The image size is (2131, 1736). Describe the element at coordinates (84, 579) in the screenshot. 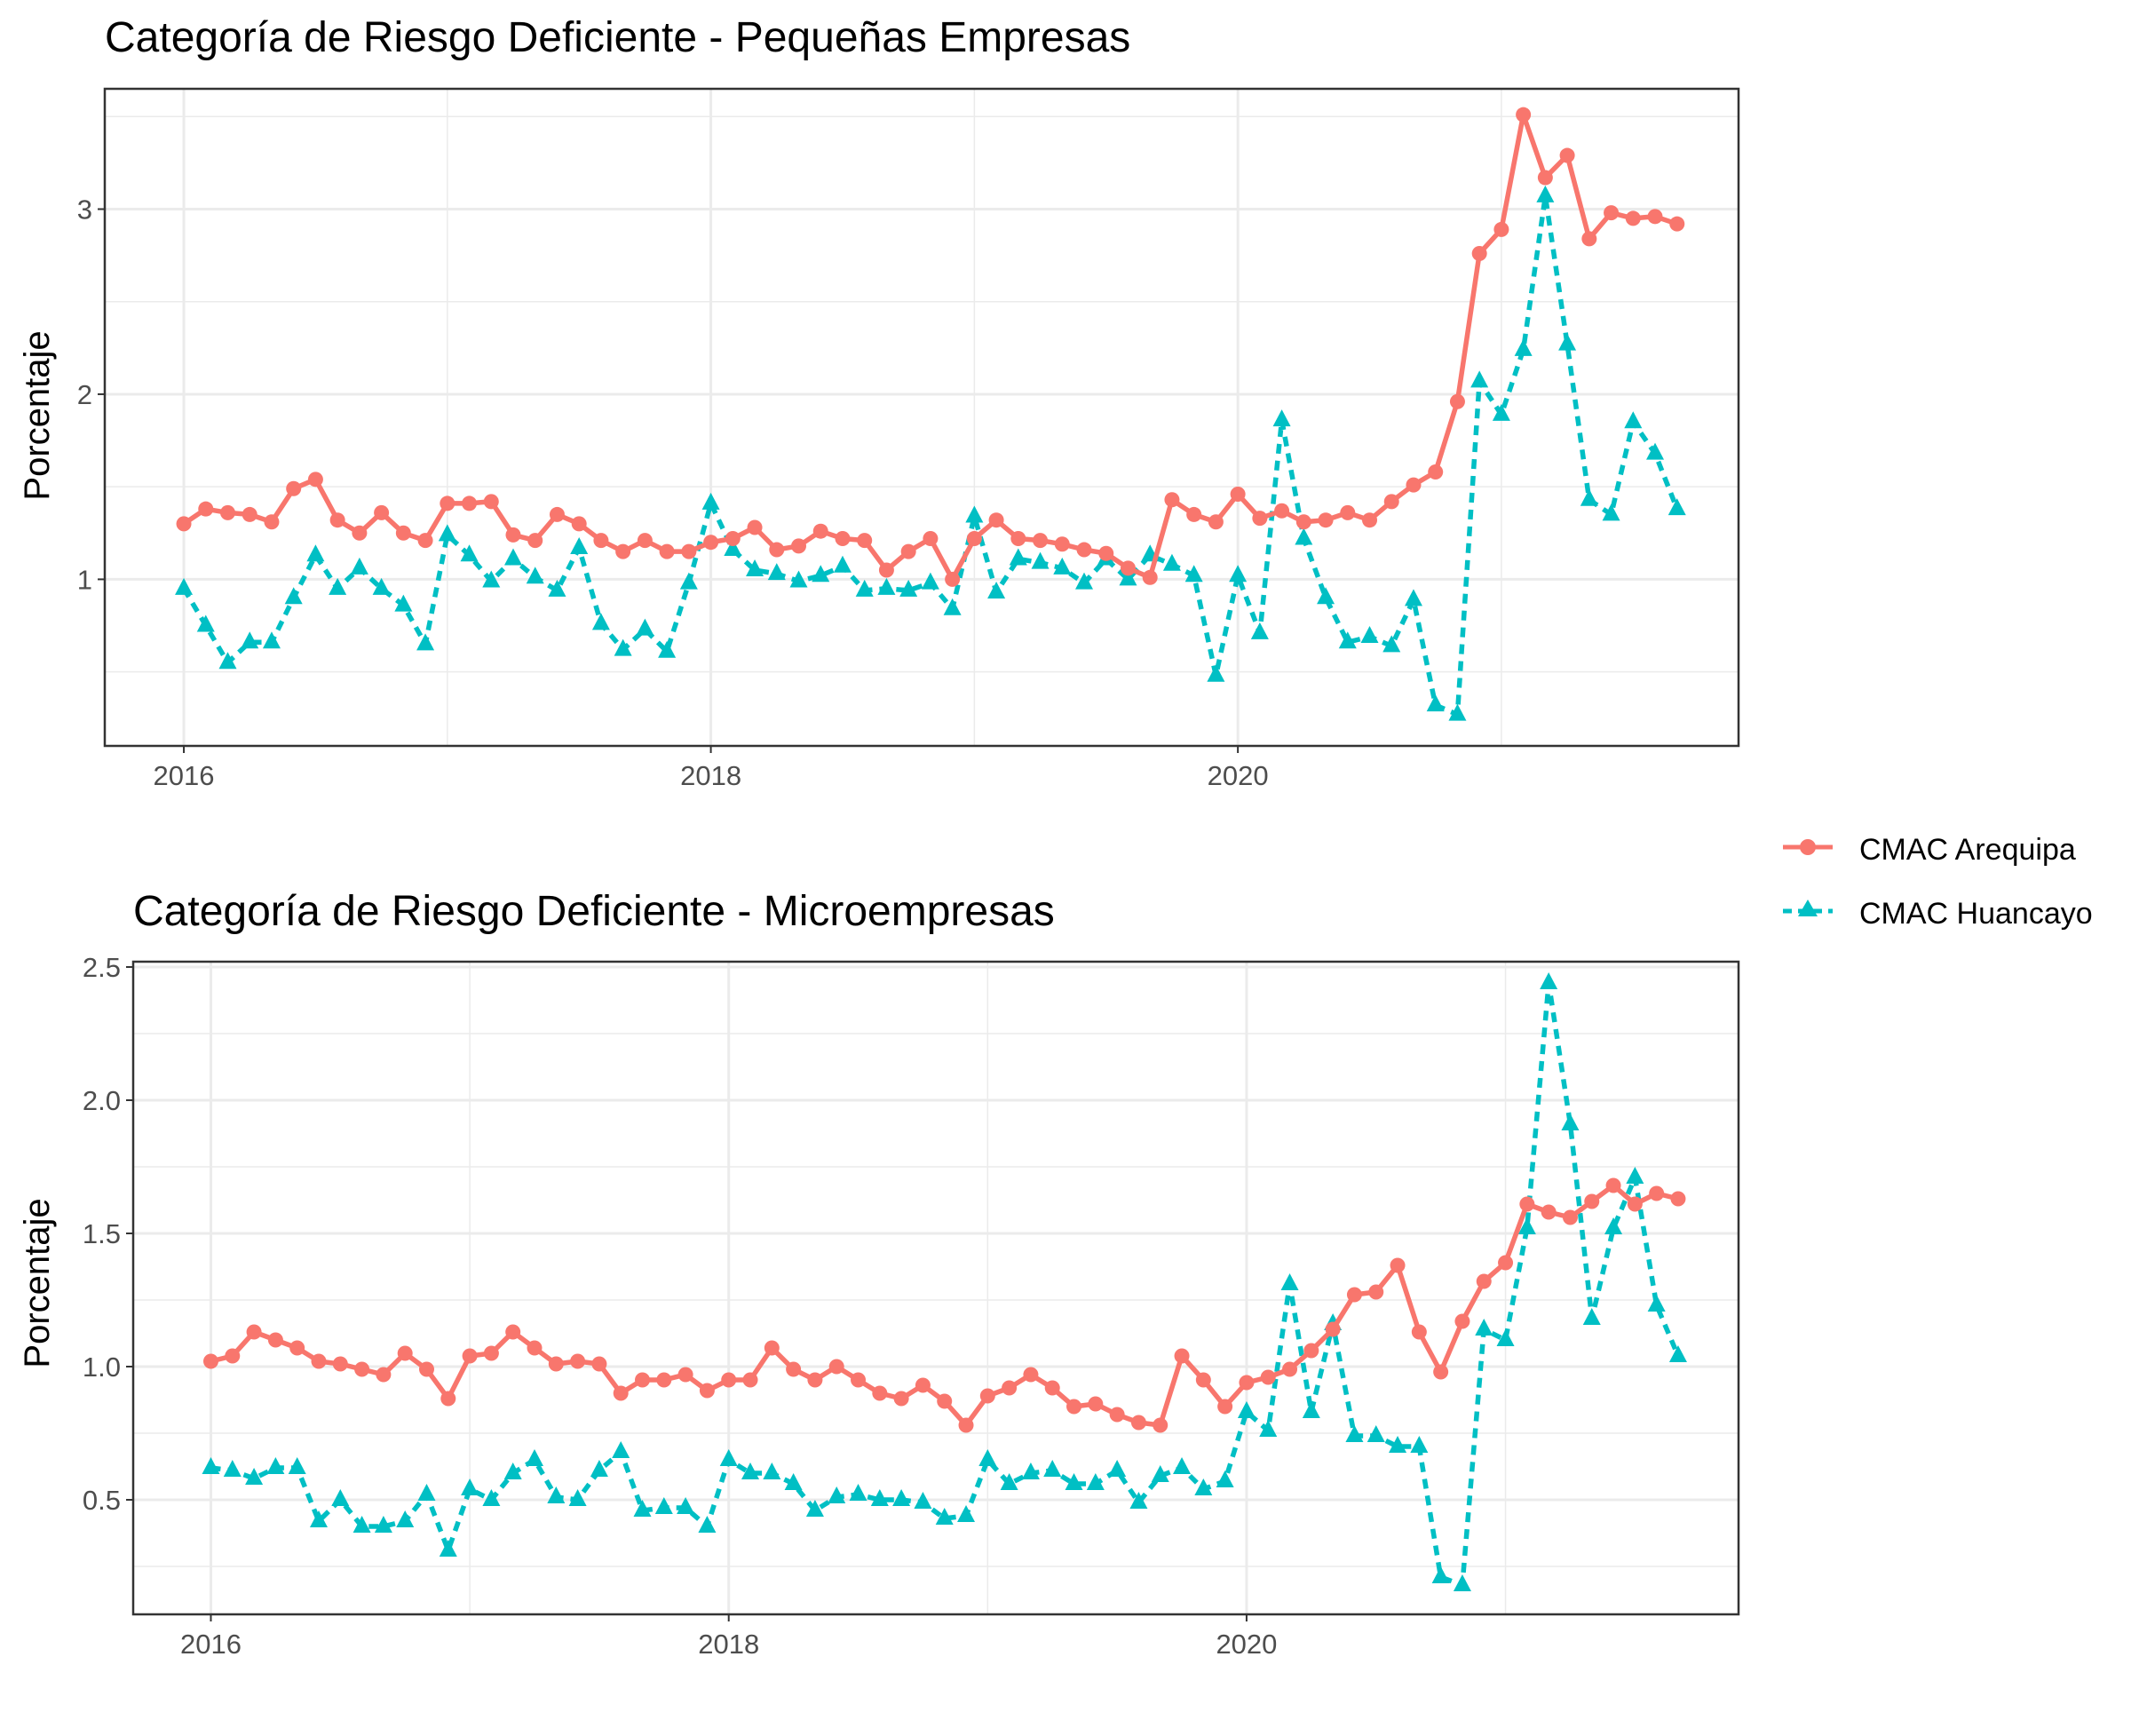

I see `y-tick-label: 1` at that location.